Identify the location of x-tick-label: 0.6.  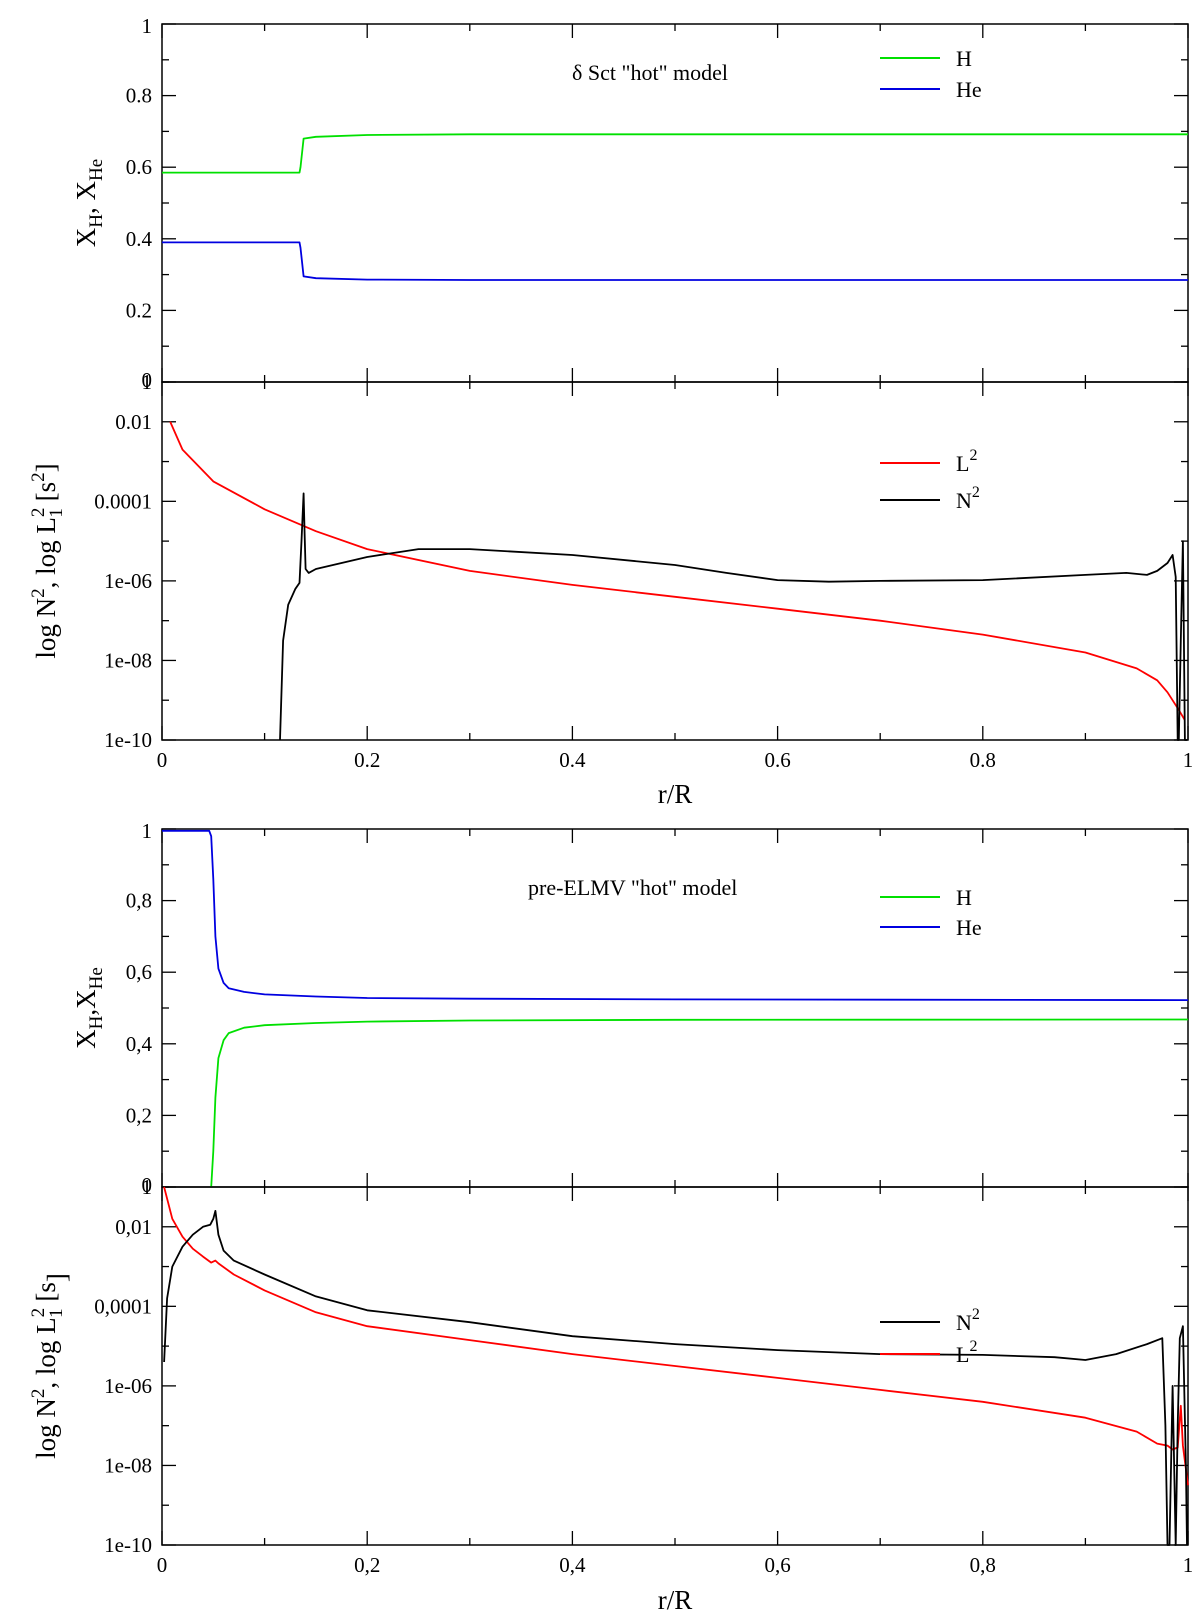
(777, 760).